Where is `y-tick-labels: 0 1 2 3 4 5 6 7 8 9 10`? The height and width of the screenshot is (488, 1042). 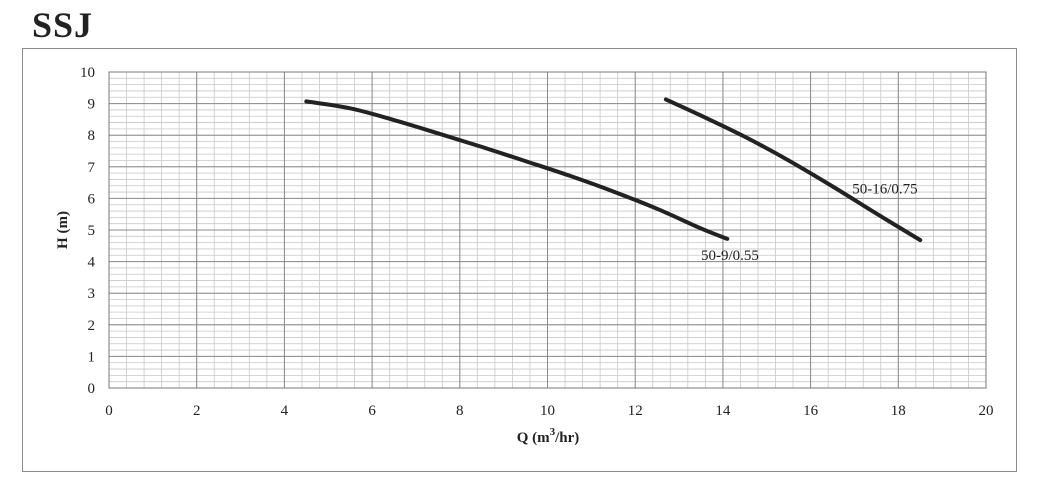
y-tick-labels: 0 1 2 3 4 5 6 7 8 9 10 is located at coordinates (88, 231).